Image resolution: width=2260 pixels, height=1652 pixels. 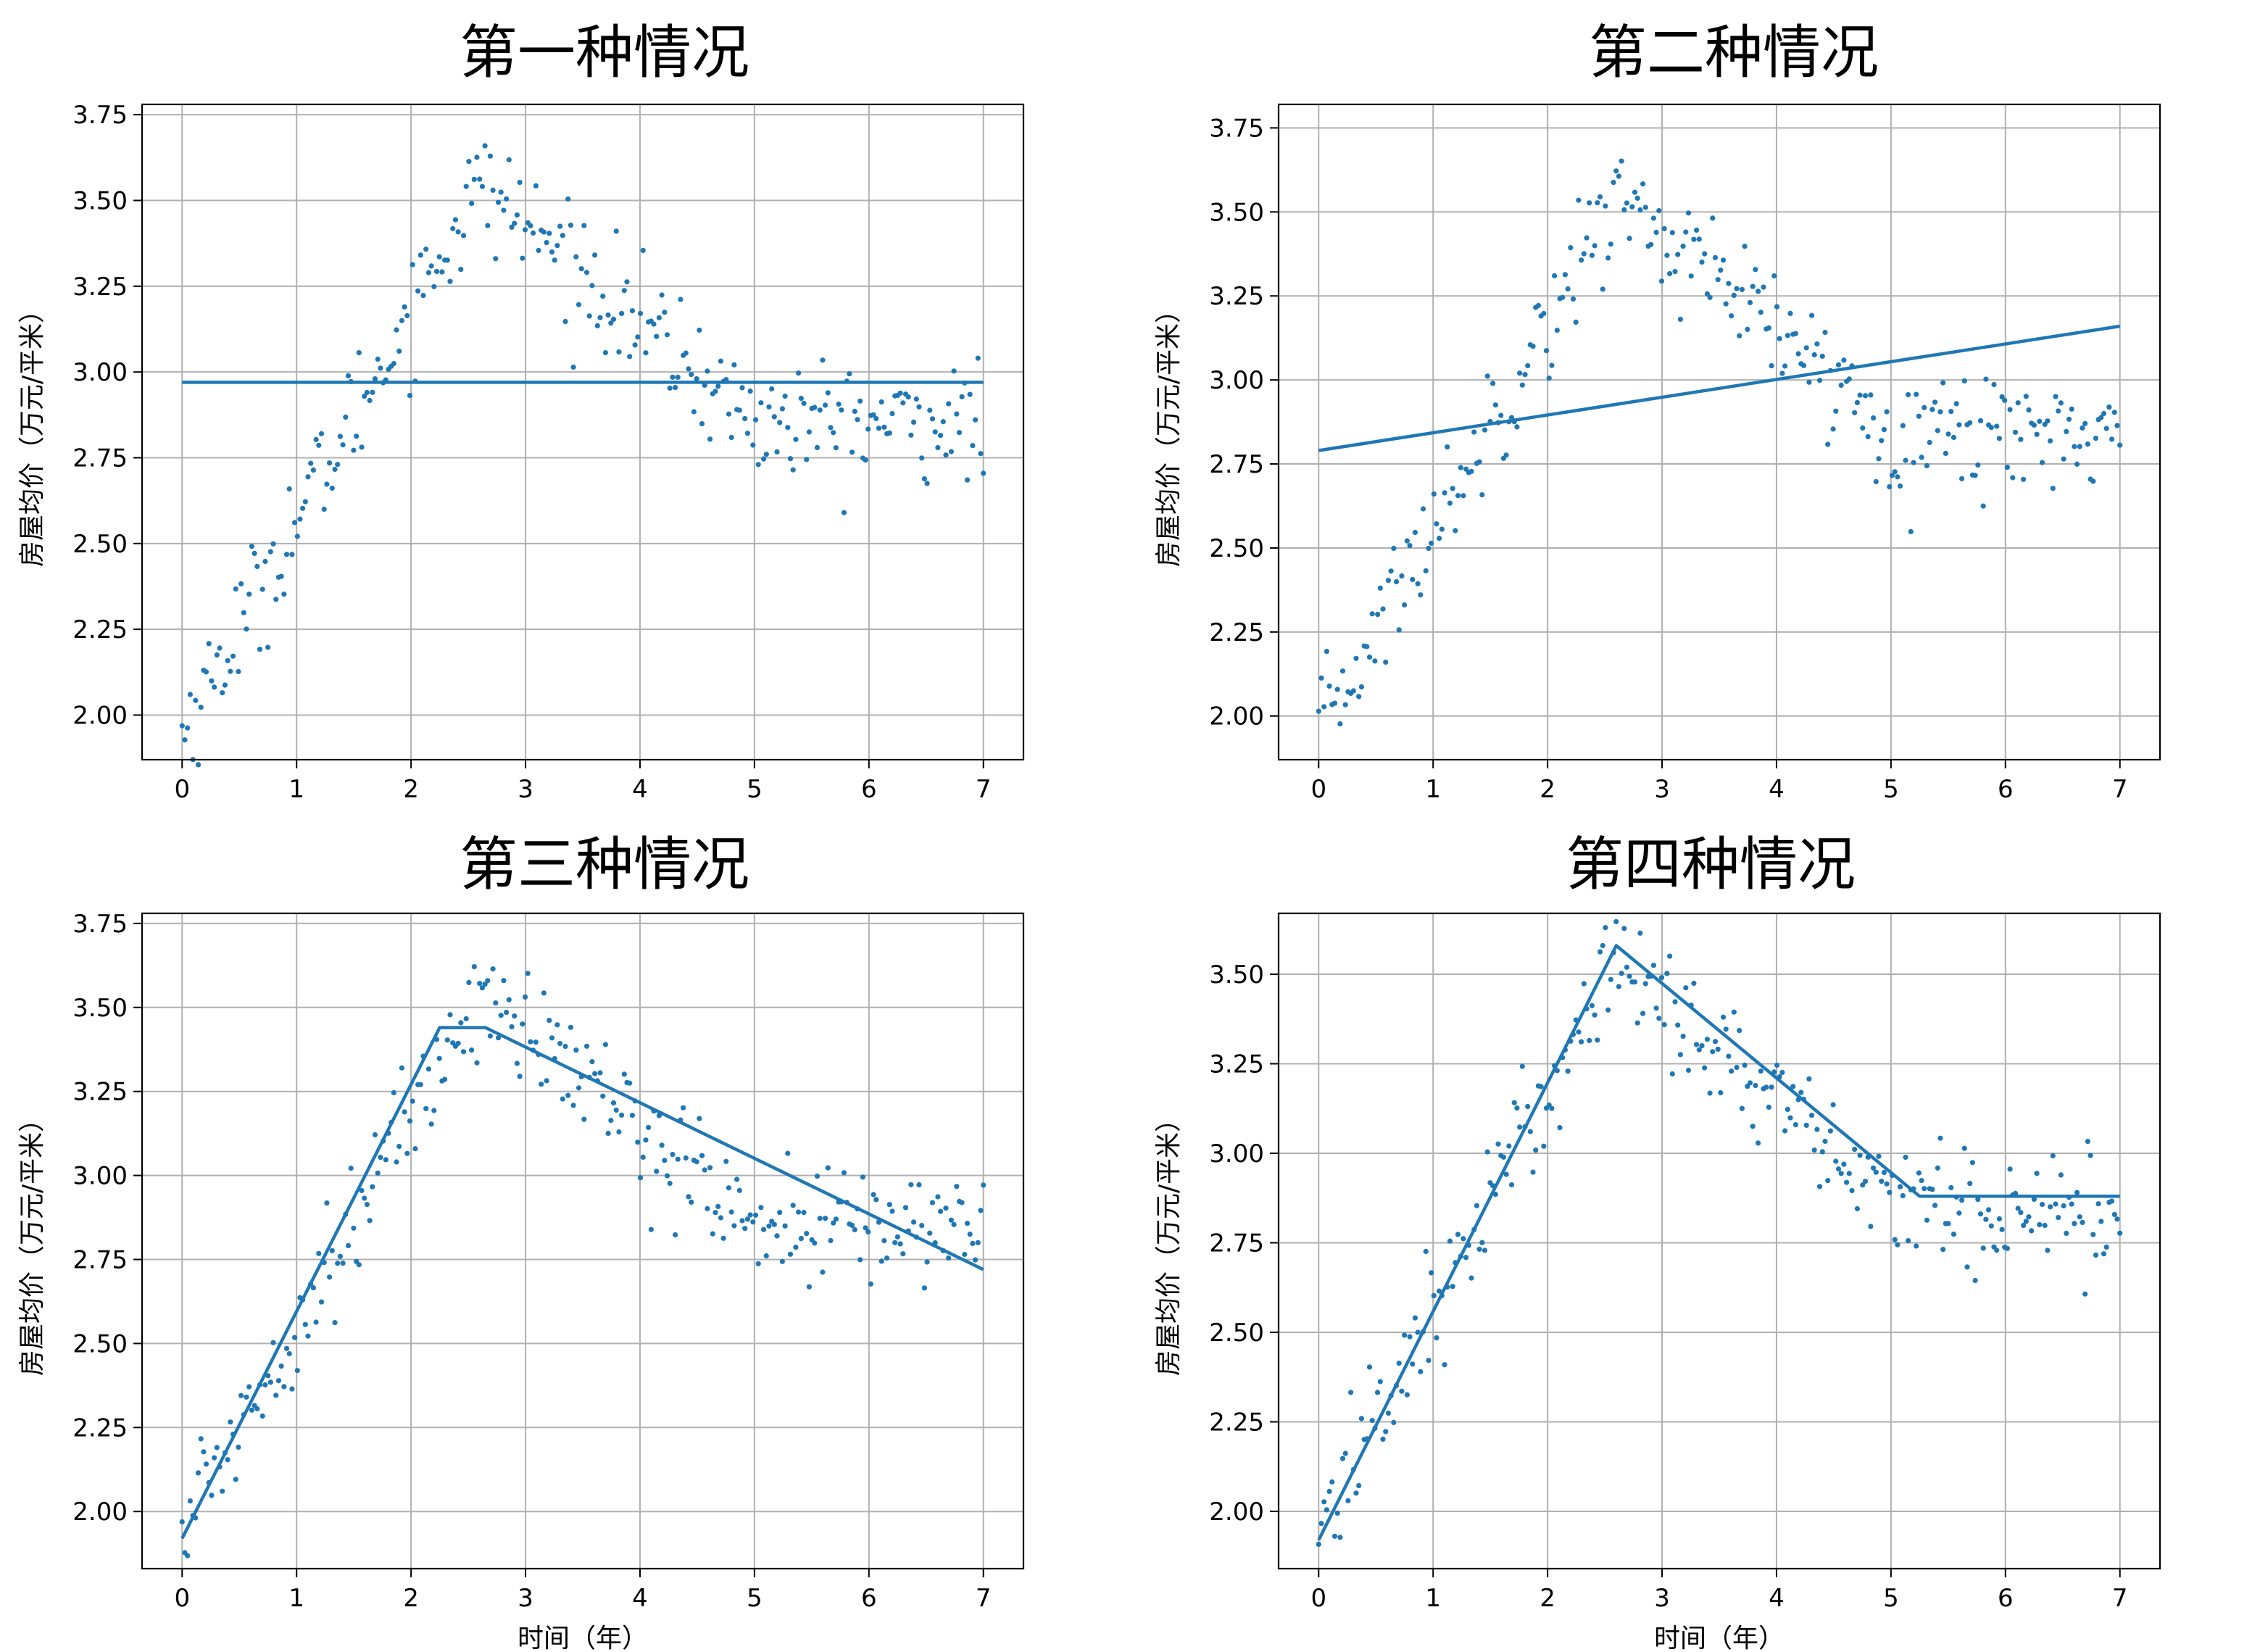 What do you see at coordinates (1711, 864) in the screenshot?
I see `chart-title: 第四种情况` at bounding box center [1711, 864].